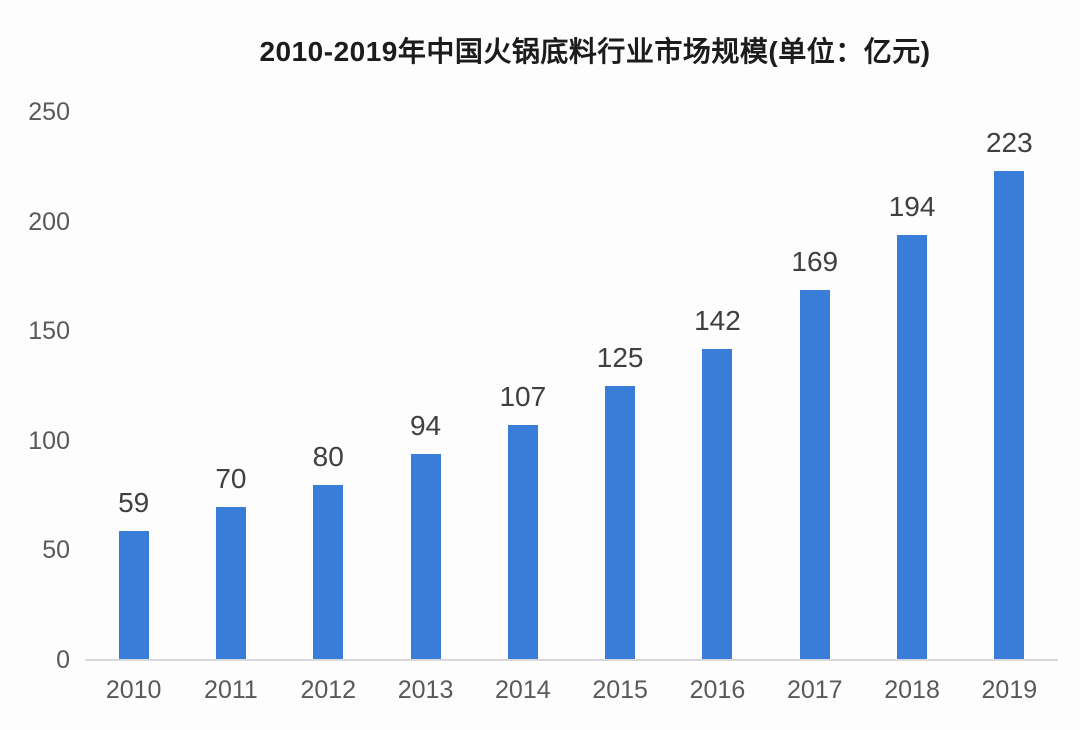 Image resolution: width=1080 pixels, height=730 pixels. What do you see at coordinates (425, 556) in the screenshot?
I see `bar-2013` at bounding box center [425, 556].